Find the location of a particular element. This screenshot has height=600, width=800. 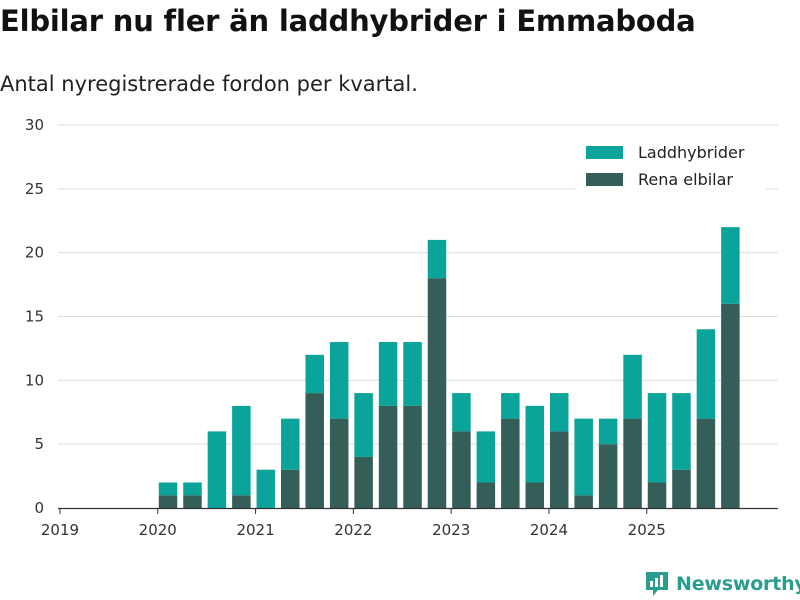

bar-laddhybrider-2023-q2 is located at coordinates (486, 457).